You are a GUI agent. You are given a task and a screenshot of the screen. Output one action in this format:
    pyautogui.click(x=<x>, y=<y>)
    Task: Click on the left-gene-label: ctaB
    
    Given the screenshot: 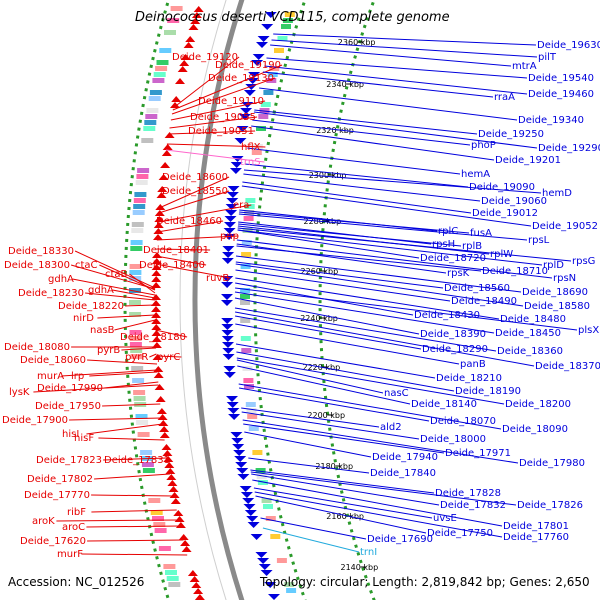 What is the action you would take?
    pyautogui.click(x=116, y=274)
    